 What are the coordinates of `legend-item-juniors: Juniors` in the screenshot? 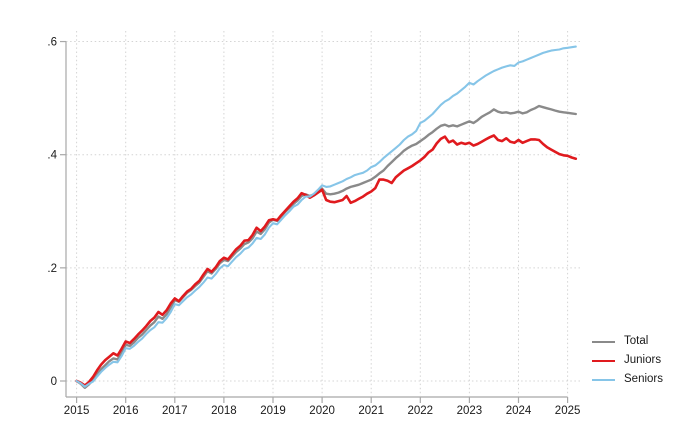 It's located at (627, 360).